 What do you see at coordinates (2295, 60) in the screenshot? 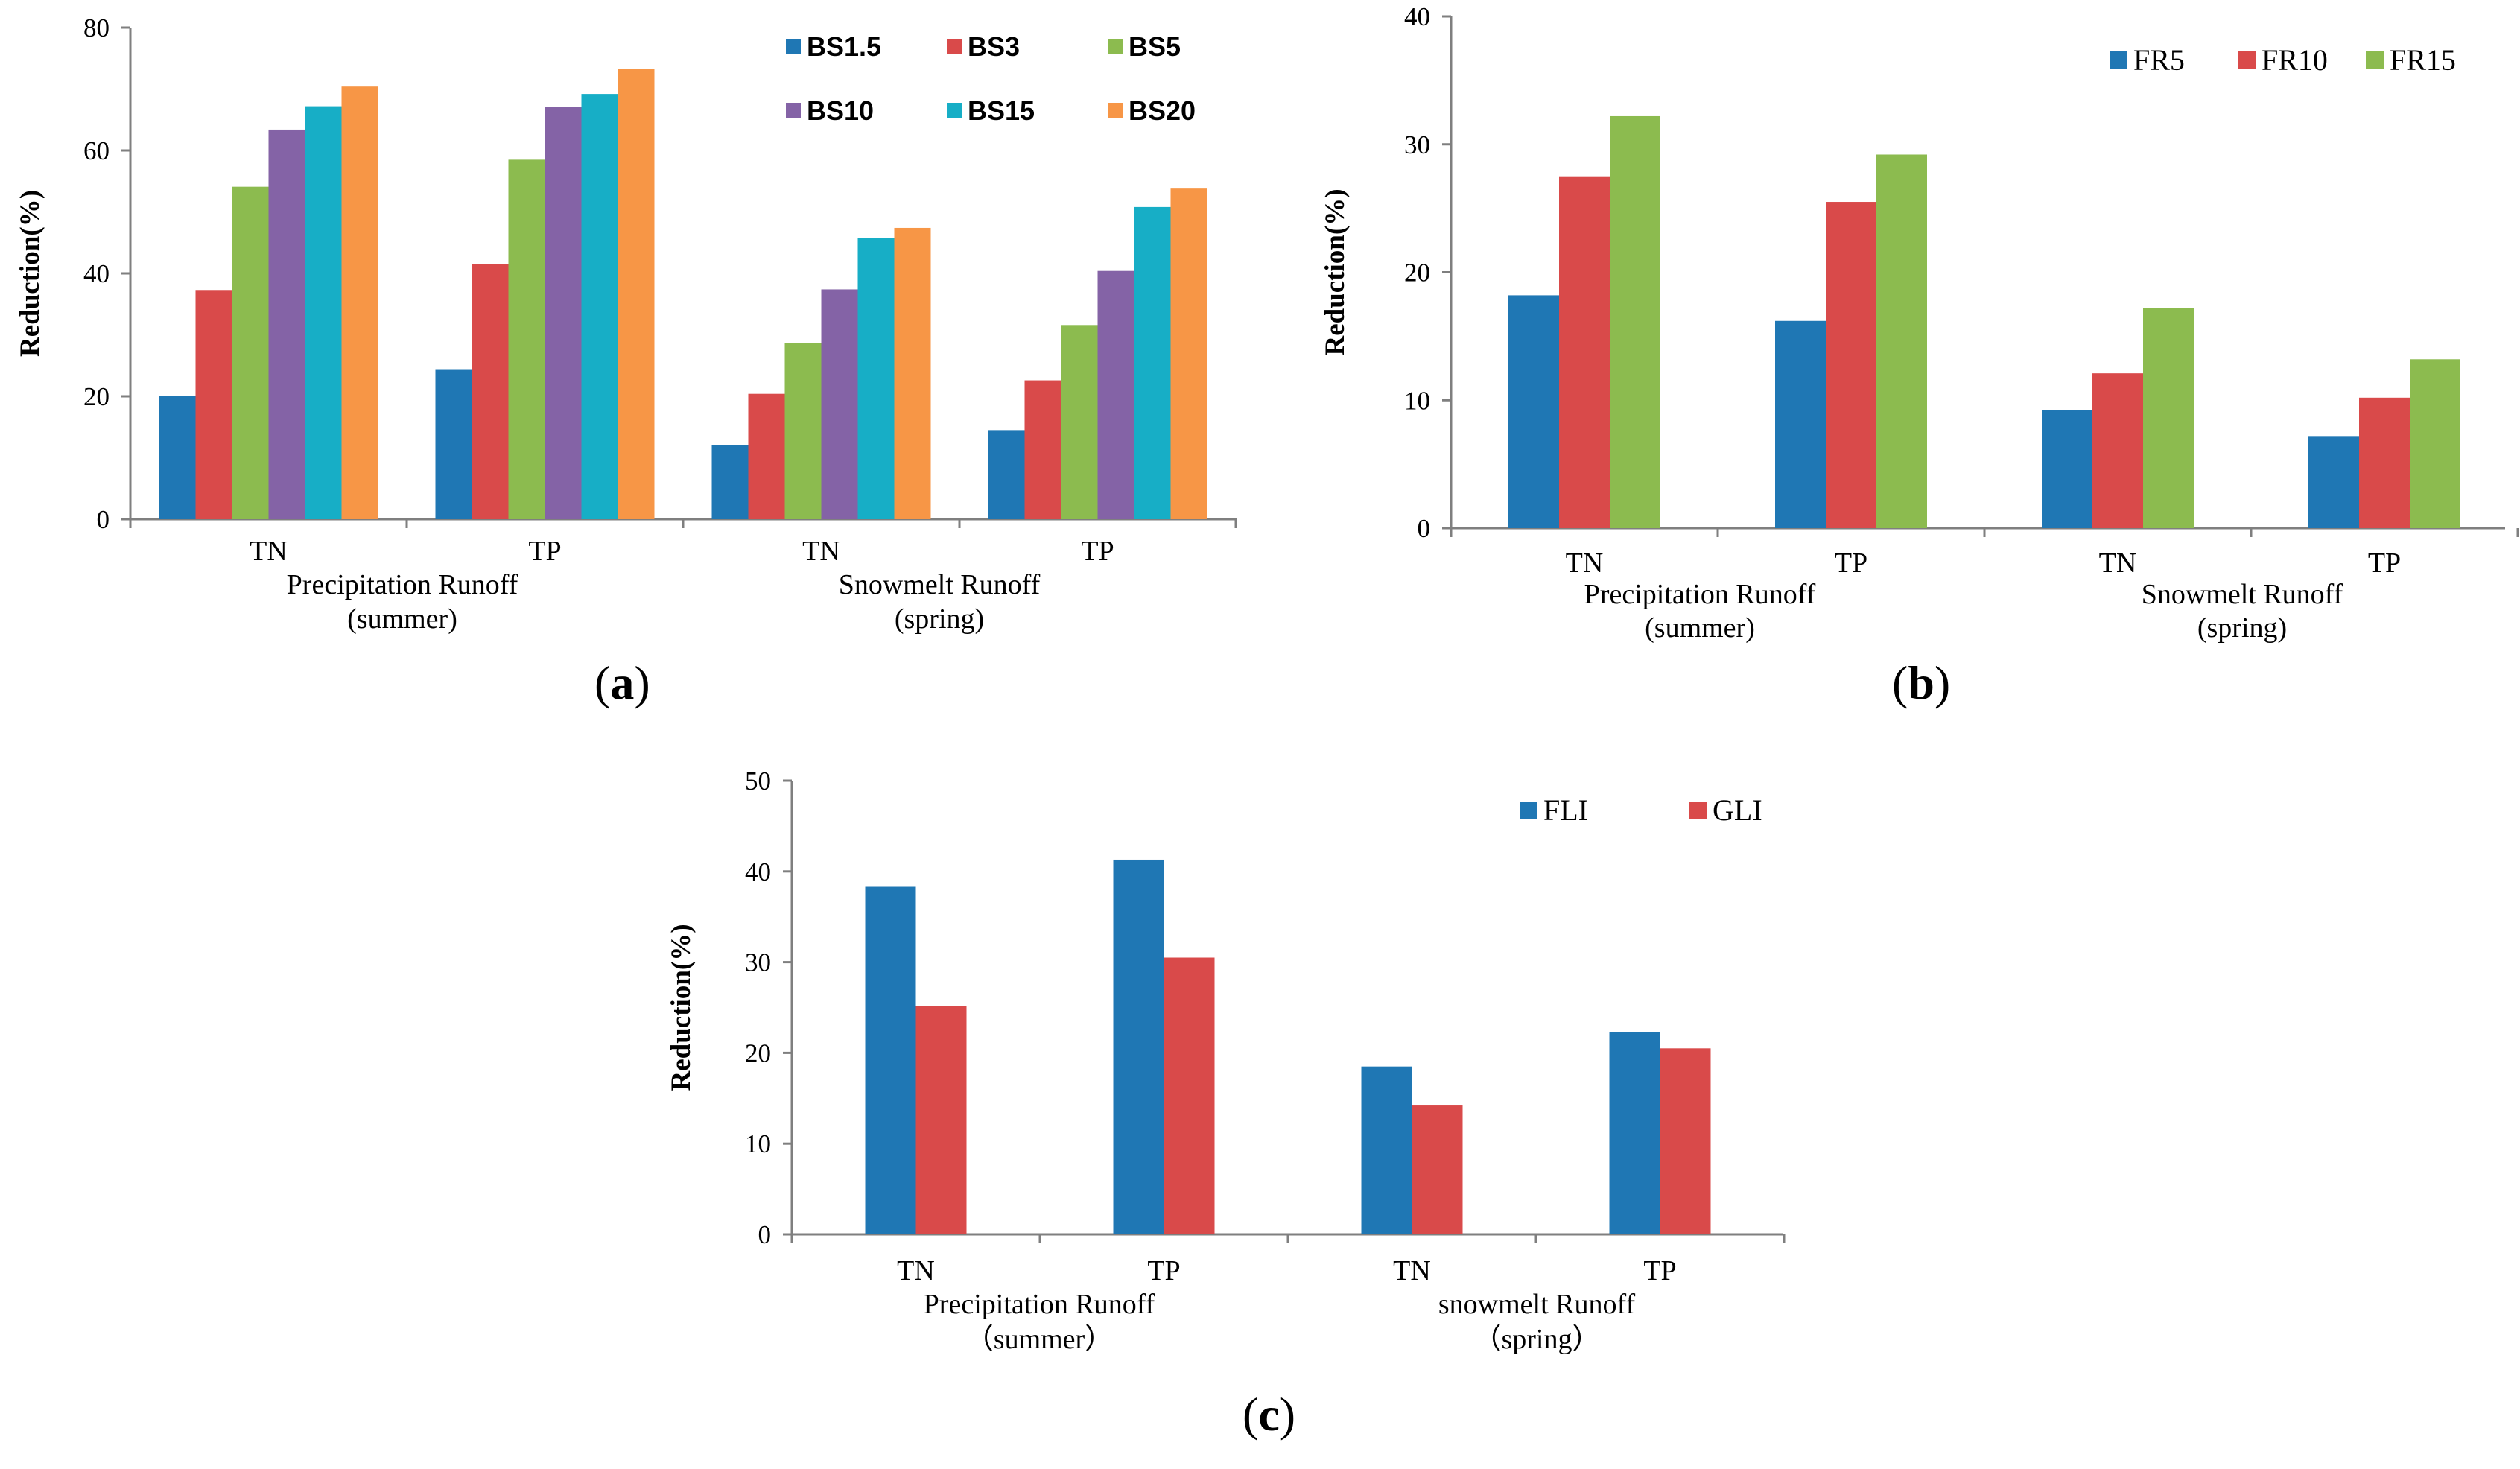
I see `legend-label: FR10` at bounding box center [2295, 60].